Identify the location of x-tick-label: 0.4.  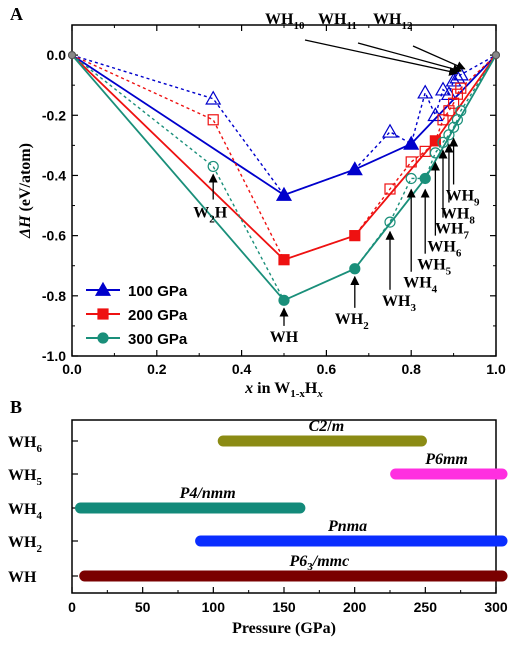
(242, 369).